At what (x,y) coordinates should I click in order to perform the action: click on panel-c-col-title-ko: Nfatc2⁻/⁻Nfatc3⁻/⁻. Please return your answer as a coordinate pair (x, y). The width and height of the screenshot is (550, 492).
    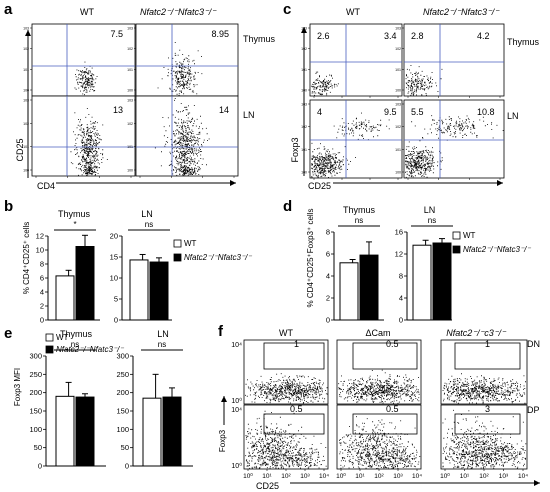
    Looking at the image, I should click on (461, 12).